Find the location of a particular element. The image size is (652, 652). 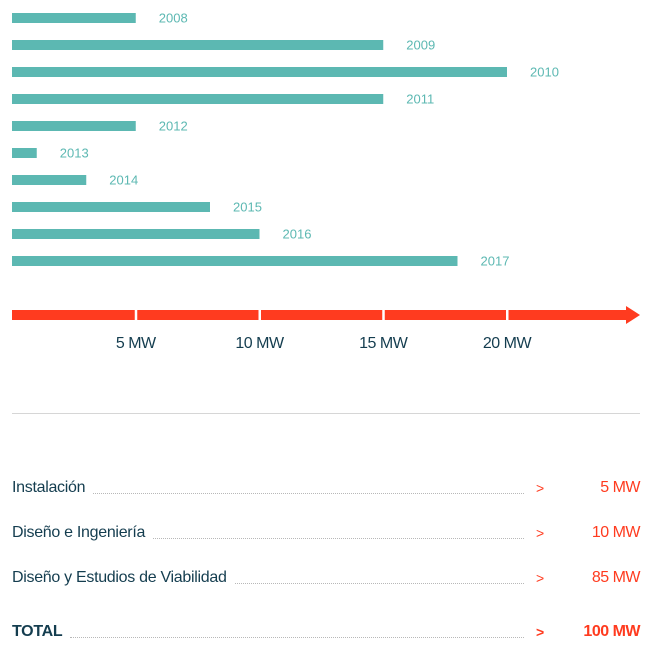

bar-label-2010: 2010 is located at coordinates (544, 72).